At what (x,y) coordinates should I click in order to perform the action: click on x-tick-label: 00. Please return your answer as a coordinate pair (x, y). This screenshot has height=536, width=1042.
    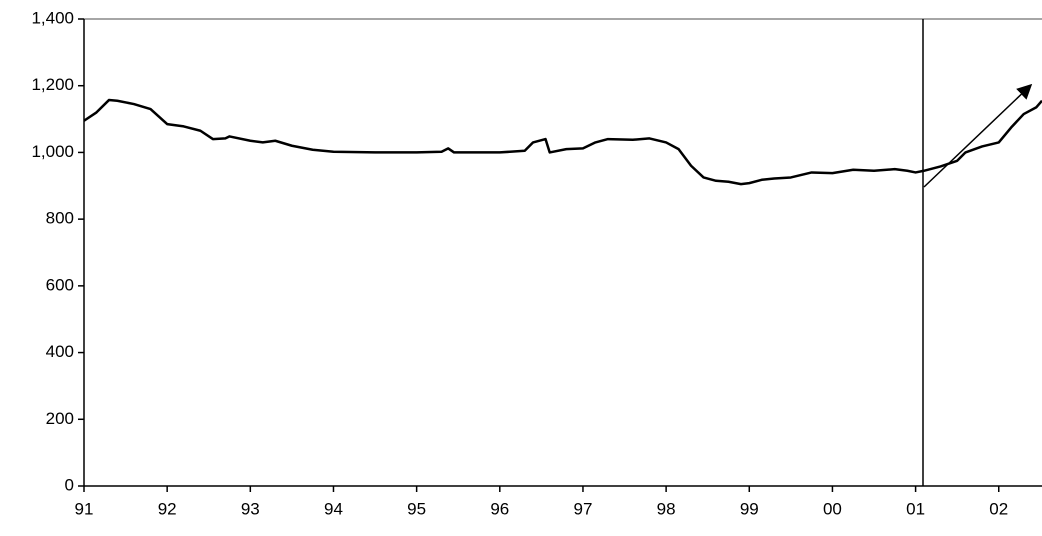
    Looking at the image, I should click on (832, 508).